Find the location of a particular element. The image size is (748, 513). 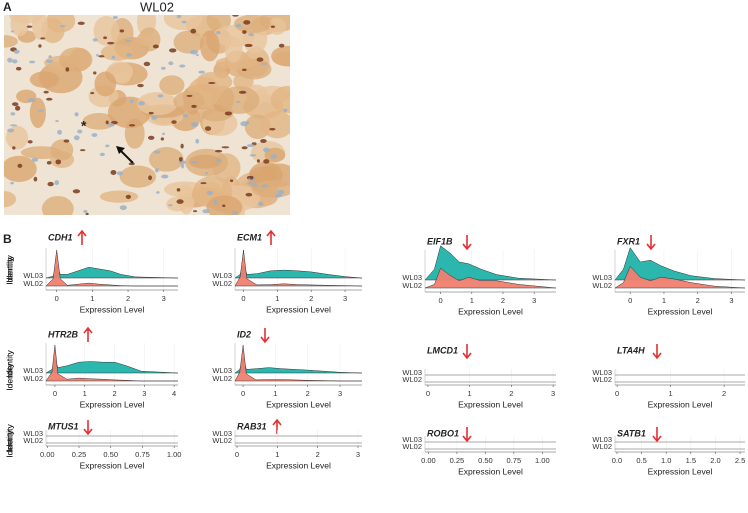

gene-title: LMCD1 is located at coordinates (442, 350).